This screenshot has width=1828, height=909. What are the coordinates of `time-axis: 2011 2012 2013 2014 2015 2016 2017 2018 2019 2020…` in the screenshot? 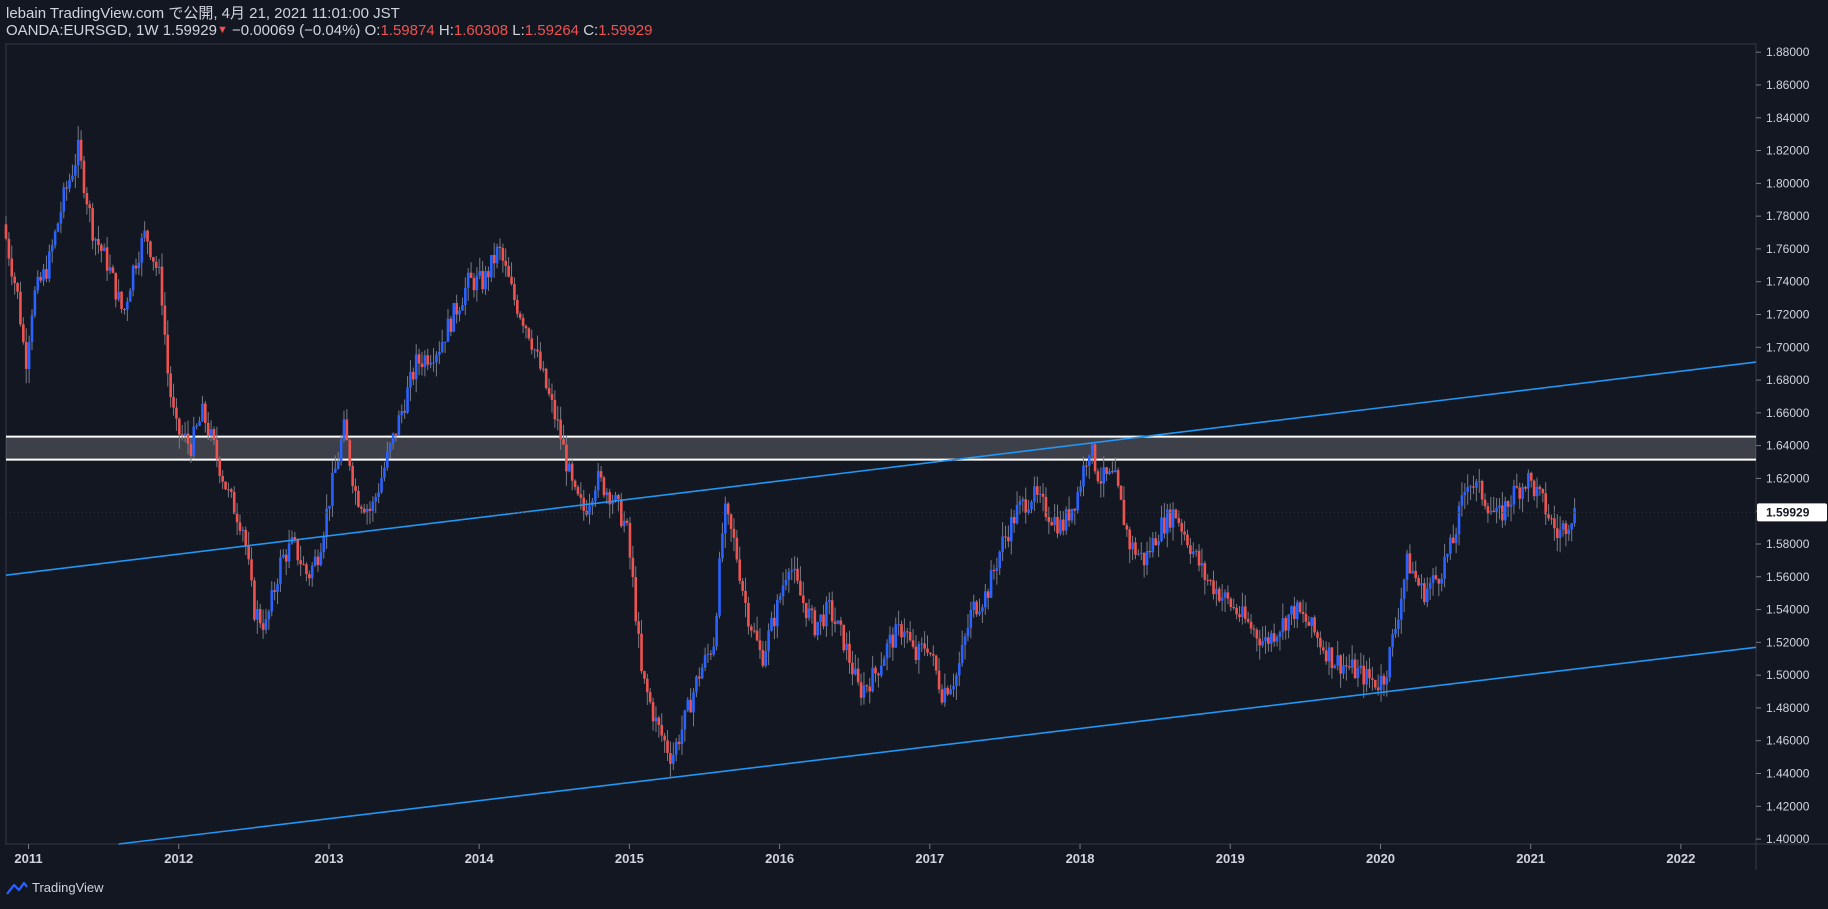 It's located at (854, 855).